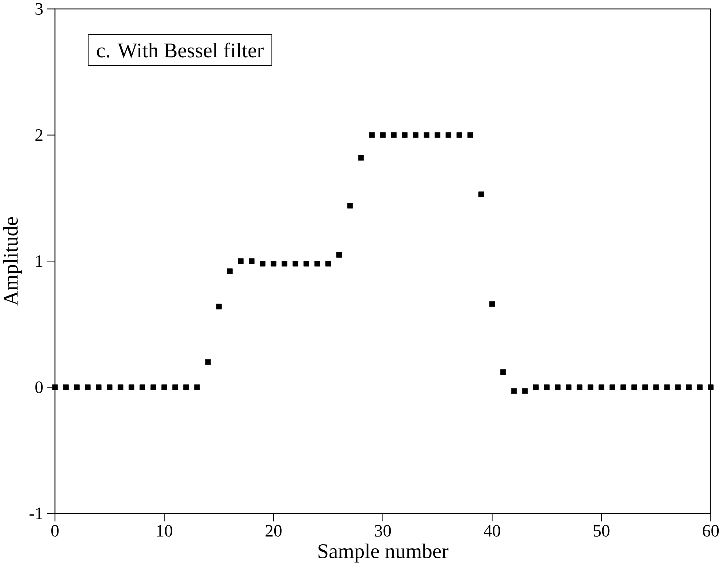 The width and height of the screenshot is (723, 566). I want to click on x-tick-label: 50, so click(602, 531).